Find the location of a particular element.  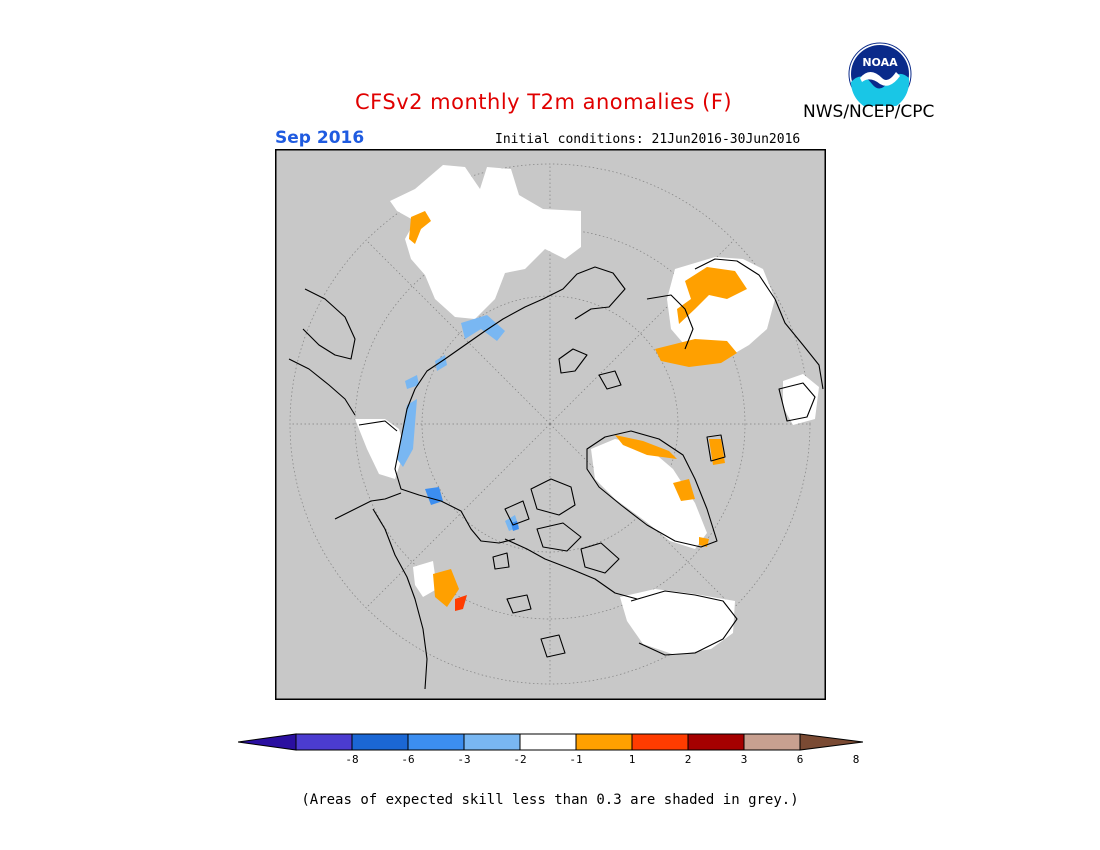

scale-tick-label: -8 is located at coordinates (352, 759).